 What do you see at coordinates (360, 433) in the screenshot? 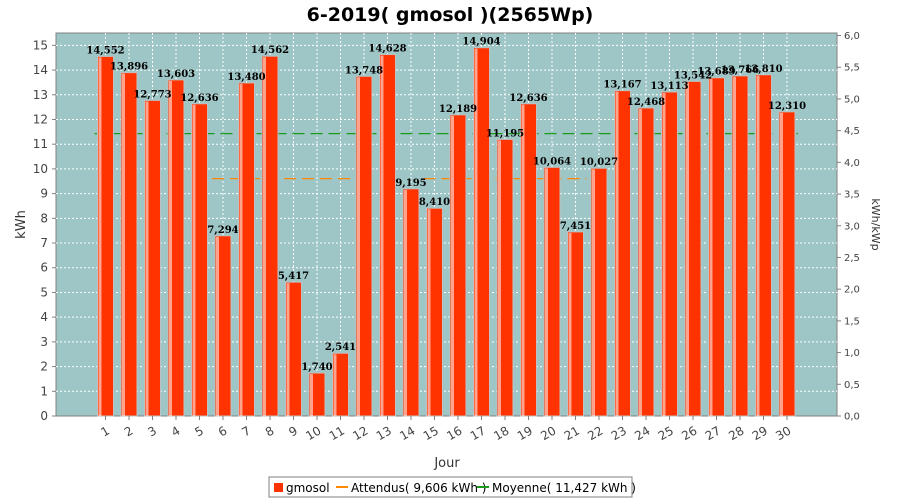
I see `x-tick-label: 12` at bounding box center [360, 433].